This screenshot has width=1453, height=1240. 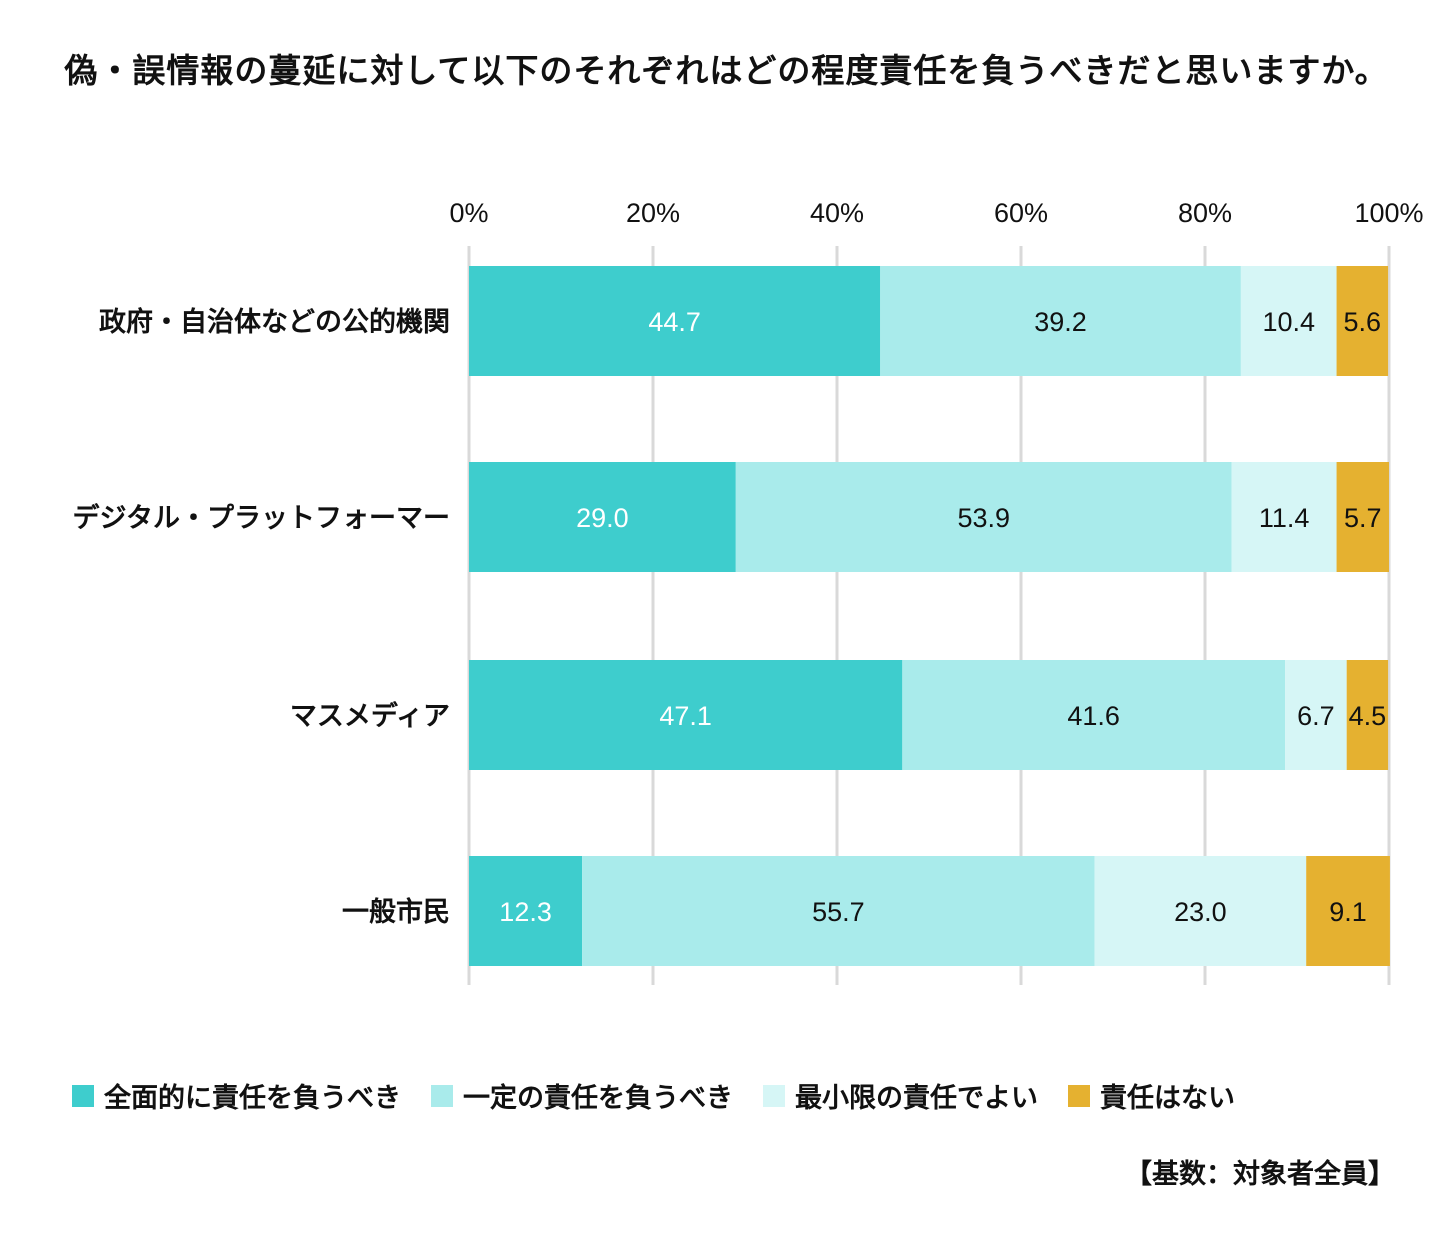 What do you see at coordinates (370, 716) in the screenshot?
I see `category-label: マスメディア` at bounding box center [370, 716].